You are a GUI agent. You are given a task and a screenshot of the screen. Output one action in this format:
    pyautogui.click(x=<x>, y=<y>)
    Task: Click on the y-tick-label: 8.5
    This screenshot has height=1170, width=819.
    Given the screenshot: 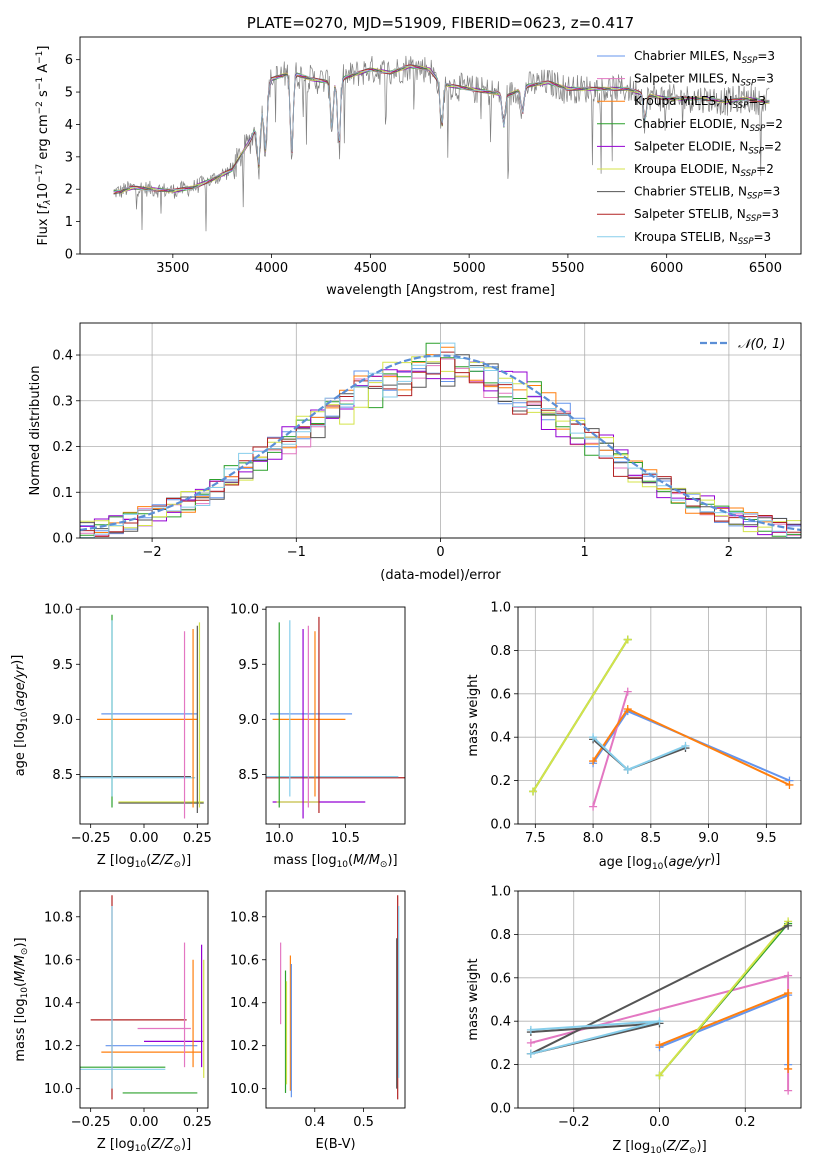 What is the action you would take?
    pyautogui.click(x=248, y=775)
    